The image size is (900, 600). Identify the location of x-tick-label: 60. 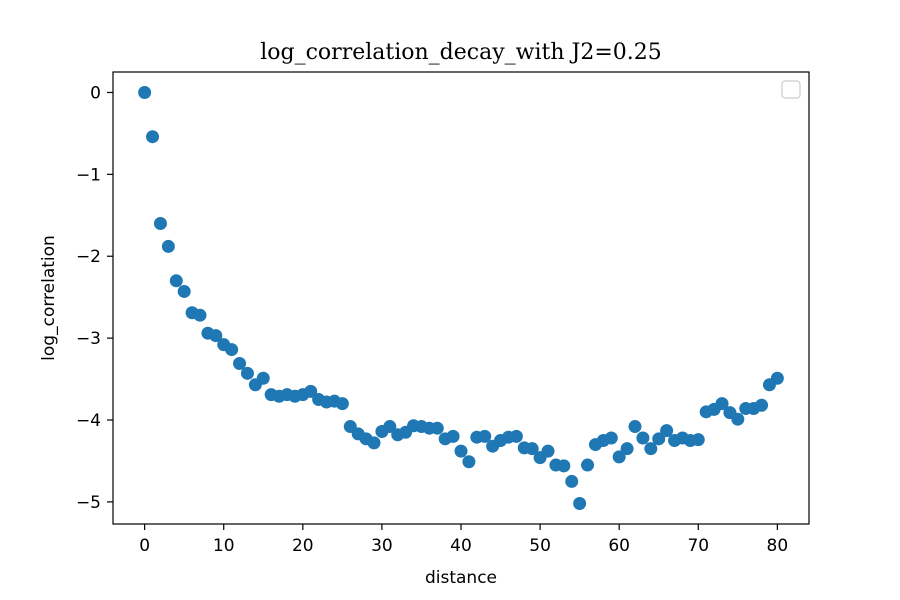
(619, 546).